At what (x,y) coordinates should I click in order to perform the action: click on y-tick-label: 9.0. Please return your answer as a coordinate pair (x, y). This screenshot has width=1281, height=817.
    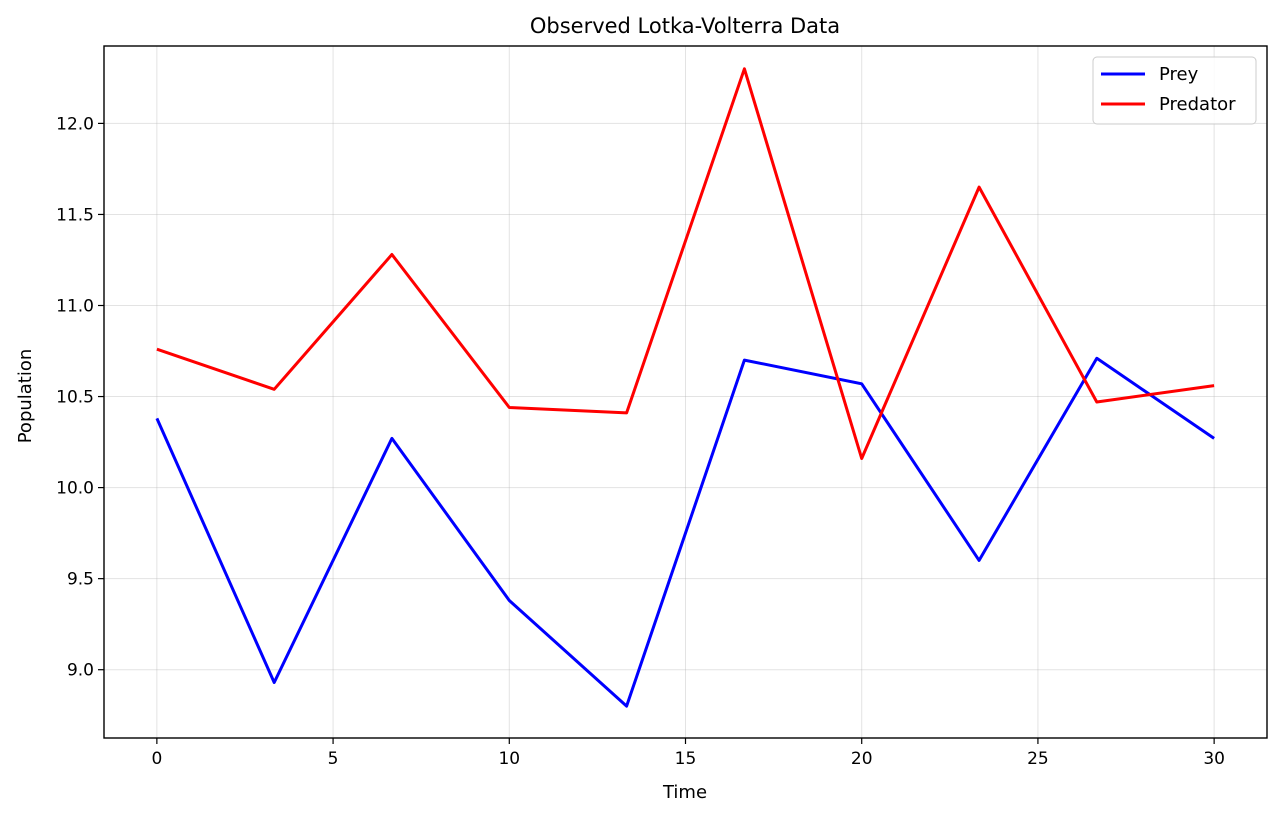
    Looking at the image, I should click on (80, 671).